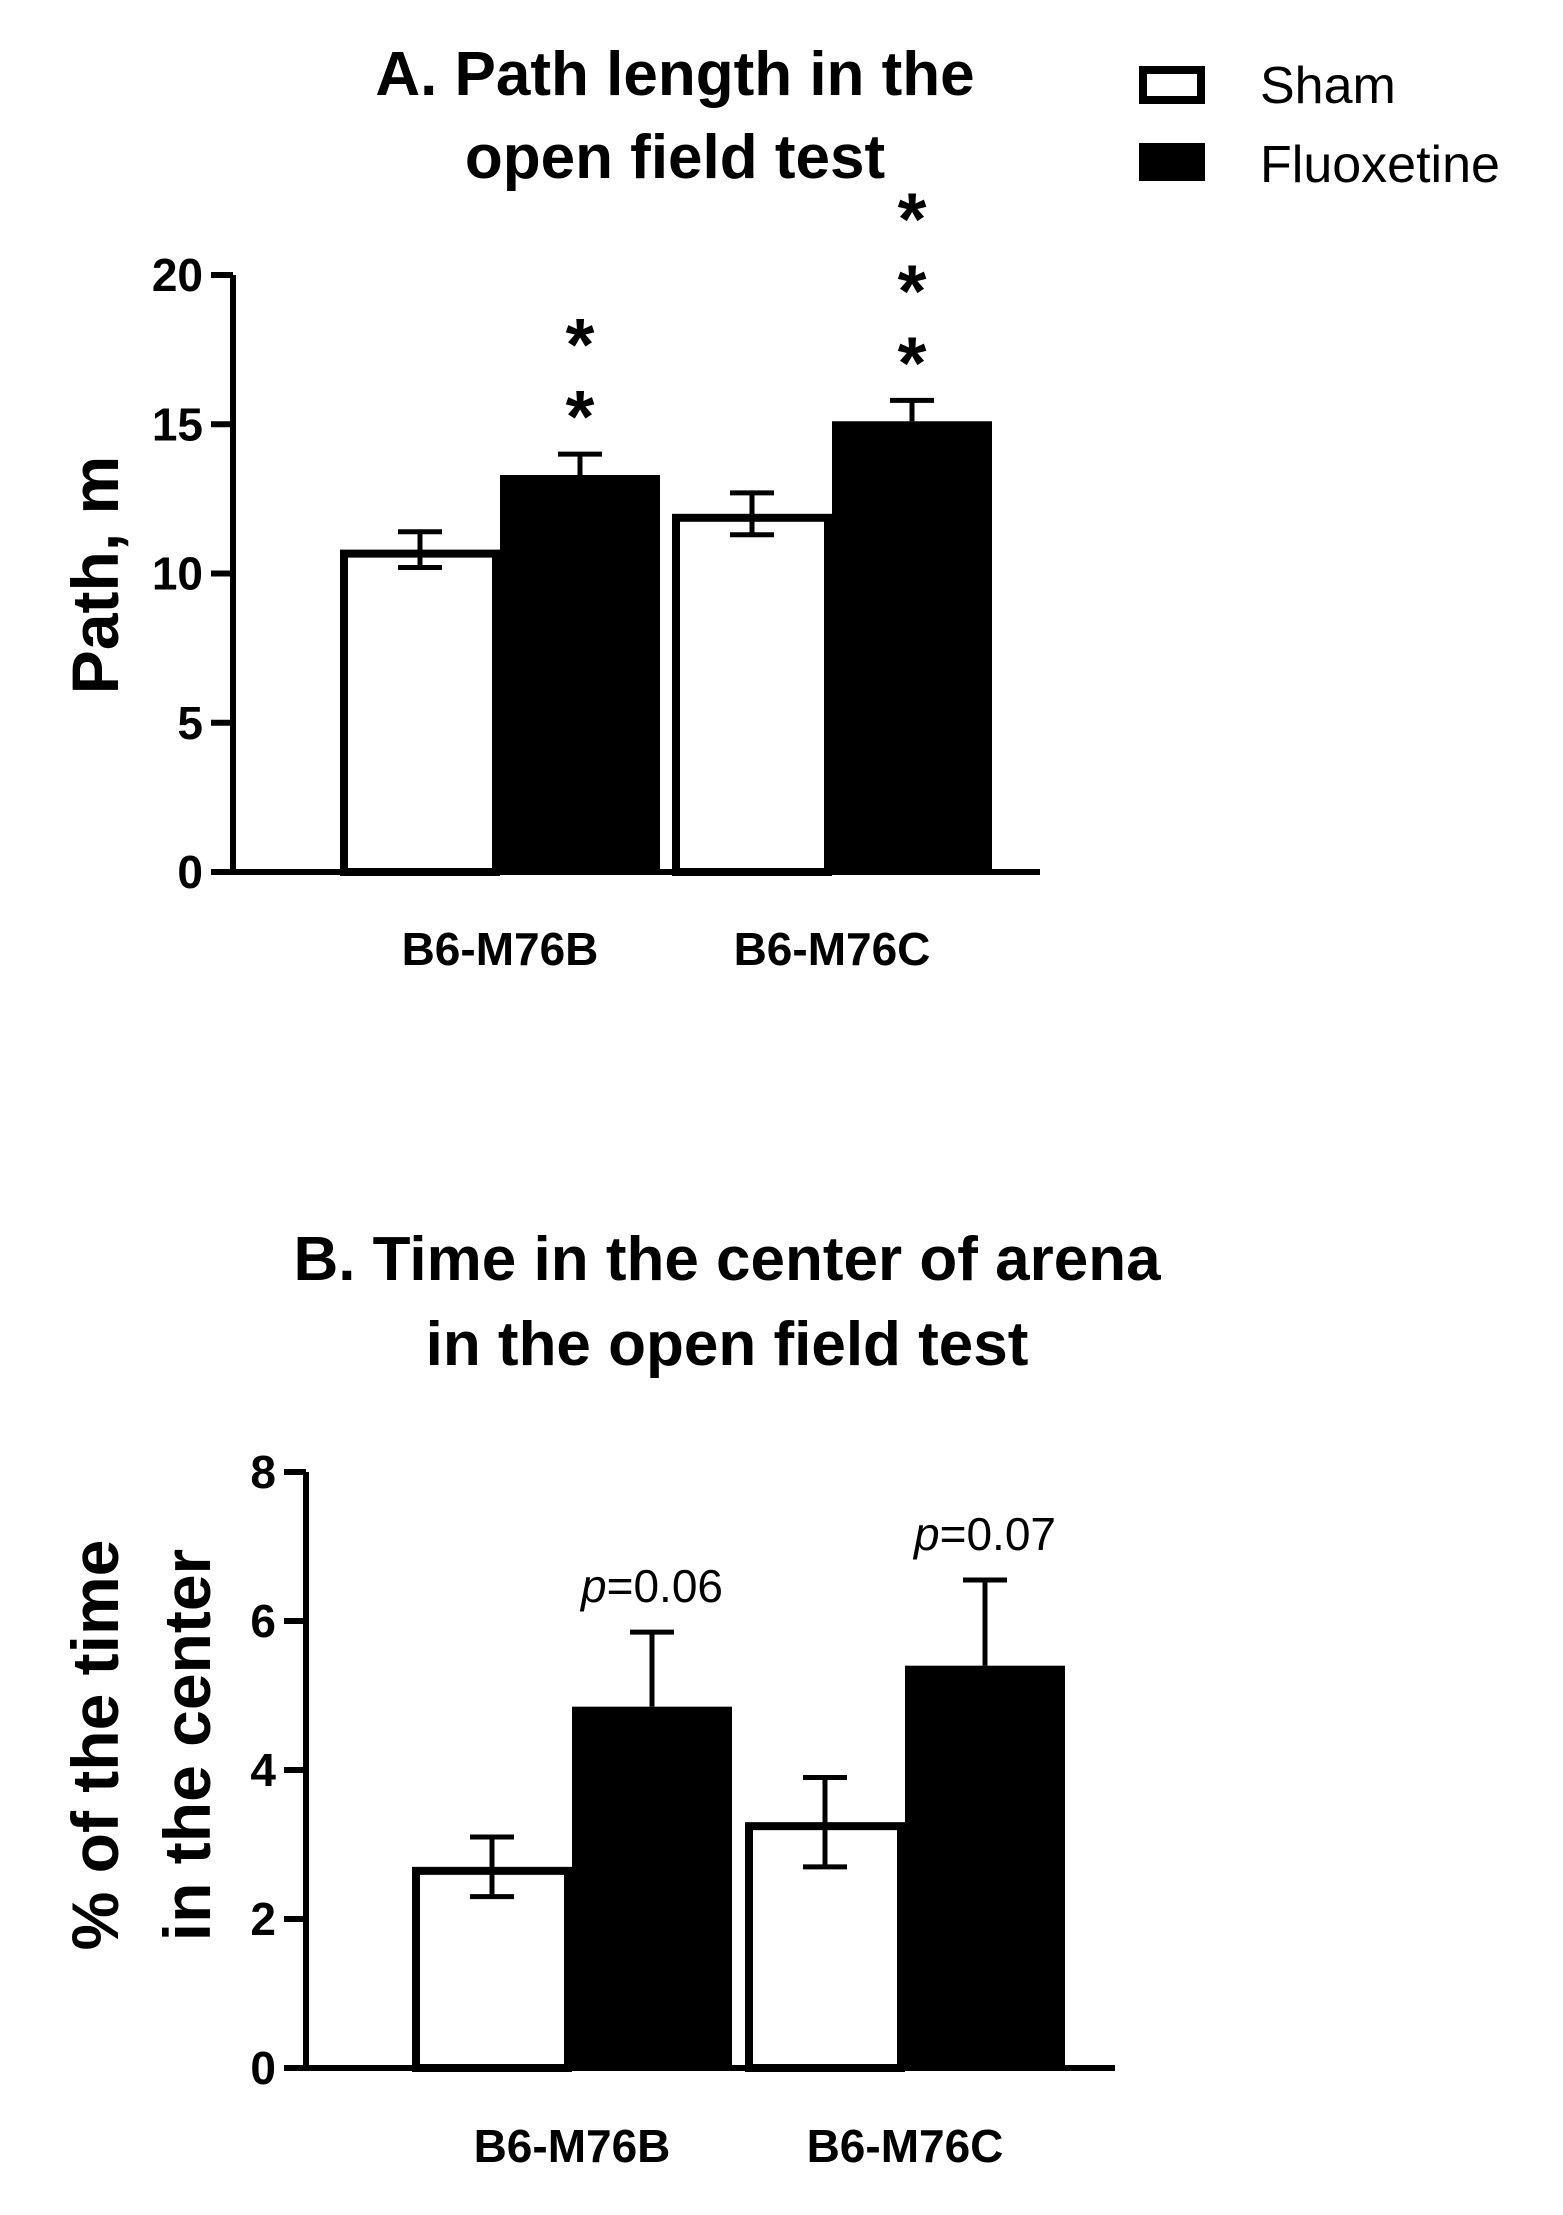 This screenshot has width=1563, height=2215. Describe the element at coordinates (177, 574) in the screenshot. I see `y-tick-label: 10` at that location.